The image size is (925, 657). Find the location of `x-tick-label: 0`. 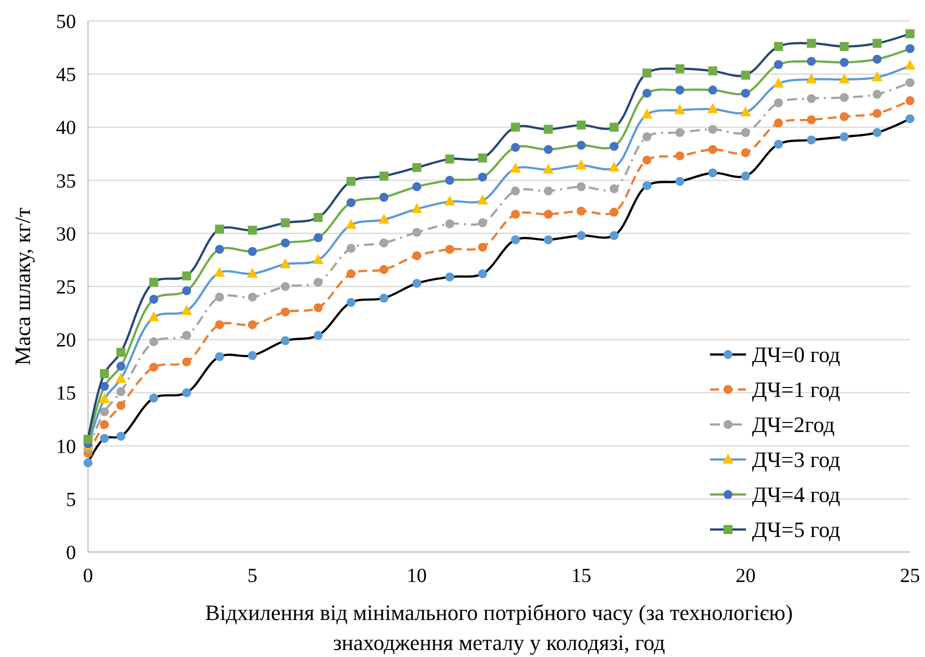

x-tick-label: 0 is located at coordinates (88, 576).